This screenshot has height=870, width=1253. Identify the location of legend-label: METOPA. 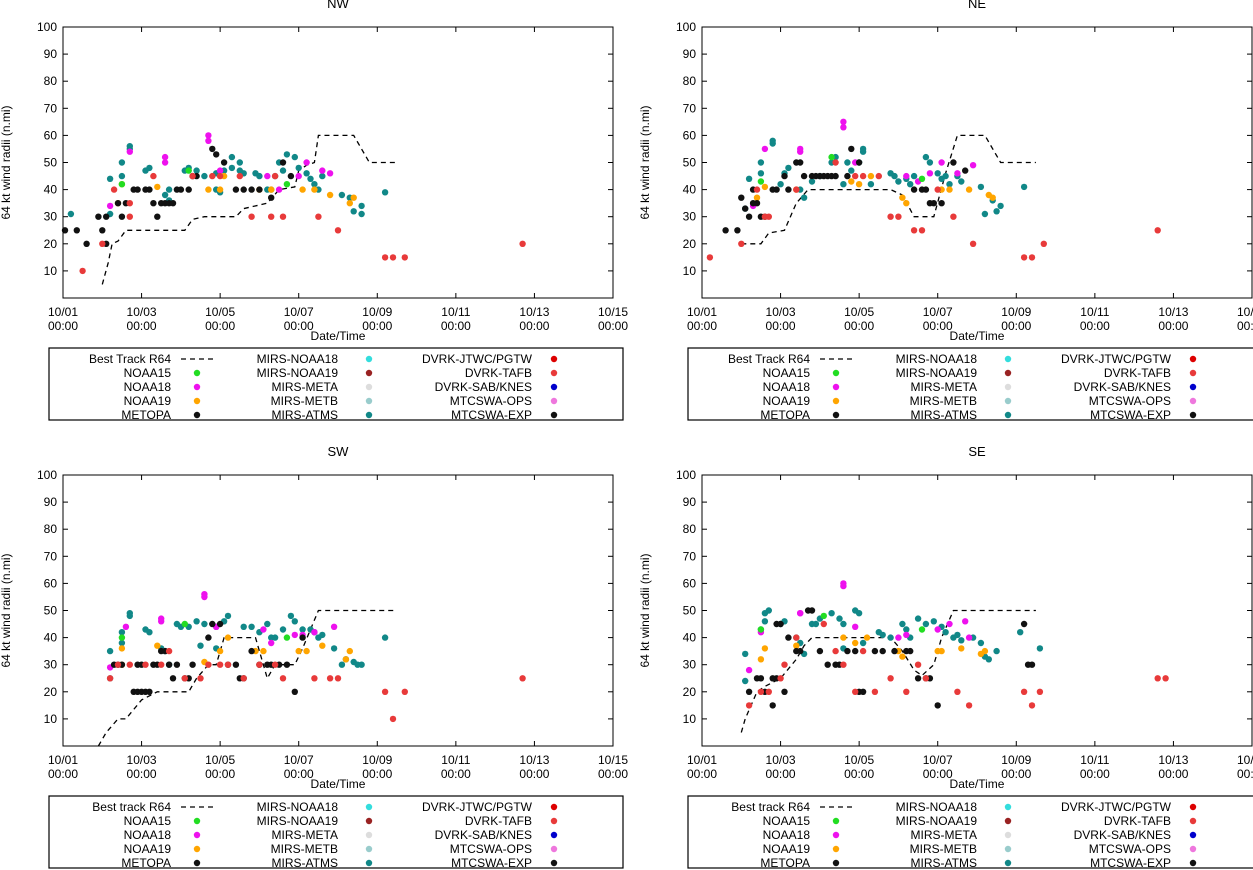
(146, 863).